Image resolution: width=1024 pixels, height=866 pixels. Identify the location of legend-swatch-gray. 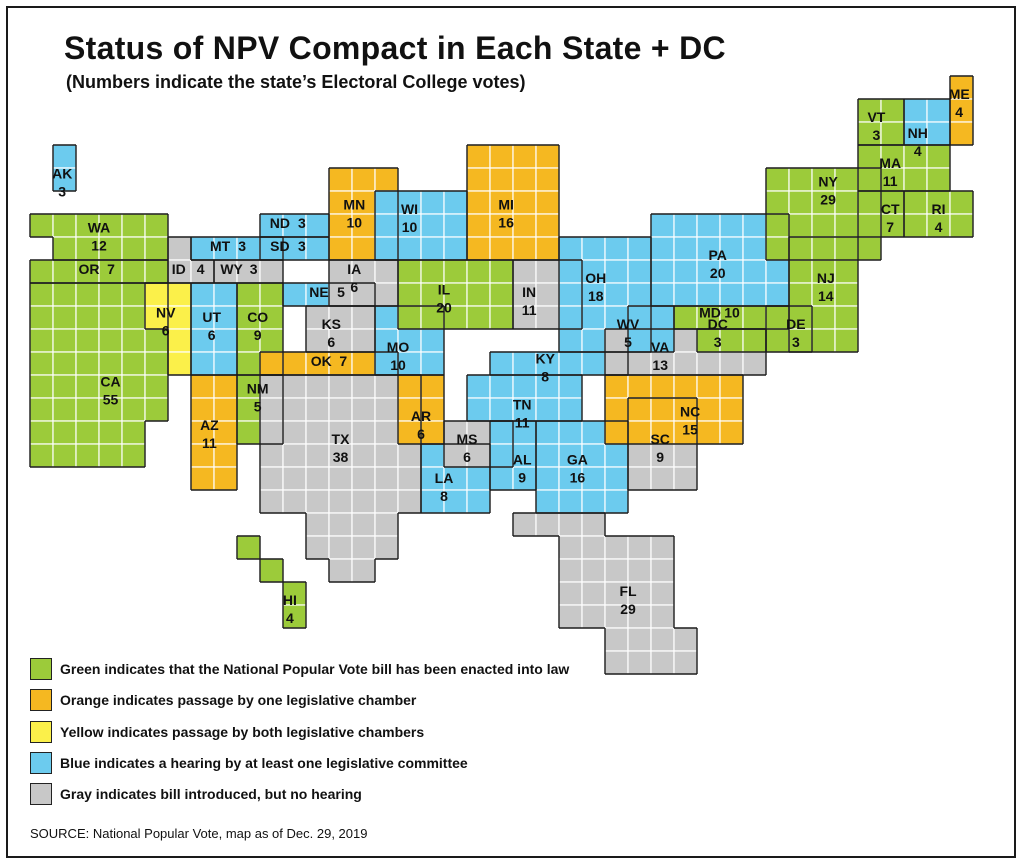
(41, 794).